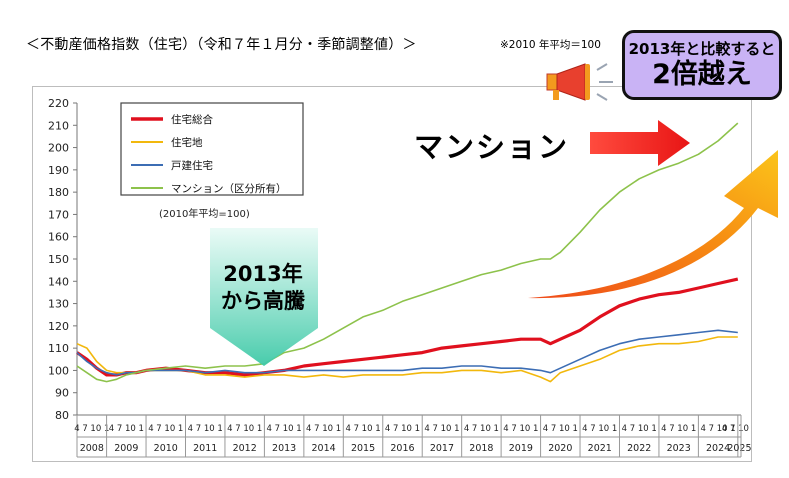 The image size is (789, 478). Describe the element at coordinates (639, 448) in the screenshot. I see `x-year-label: 2022` at that location.